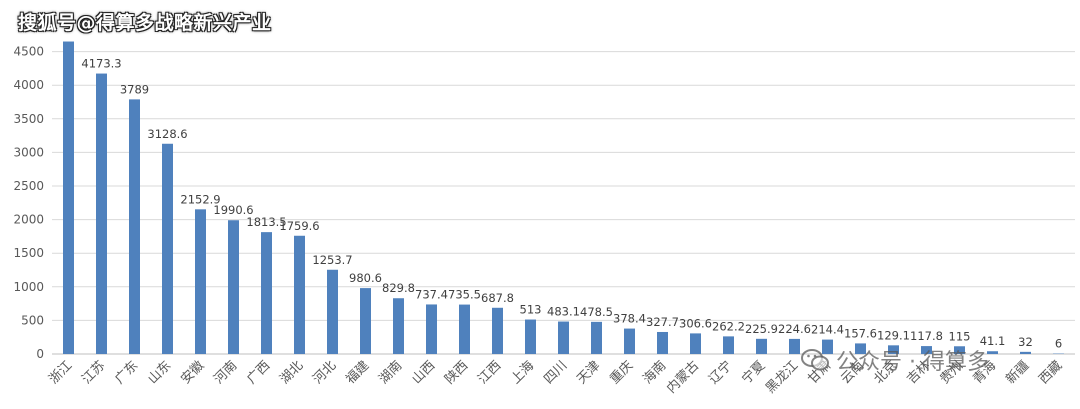 This screenshot has width=1080, height=409. I want to click on data-label: 225.9, so click(761, 329).